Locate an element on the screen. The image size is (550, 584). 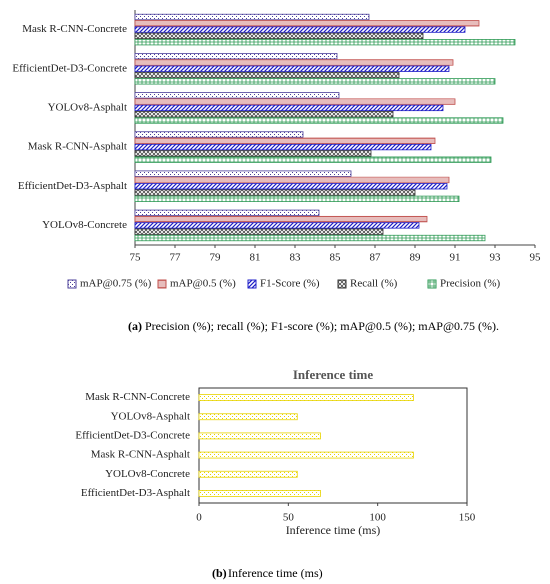
x-tick-label: 150 is located at coordinates (467, 518).